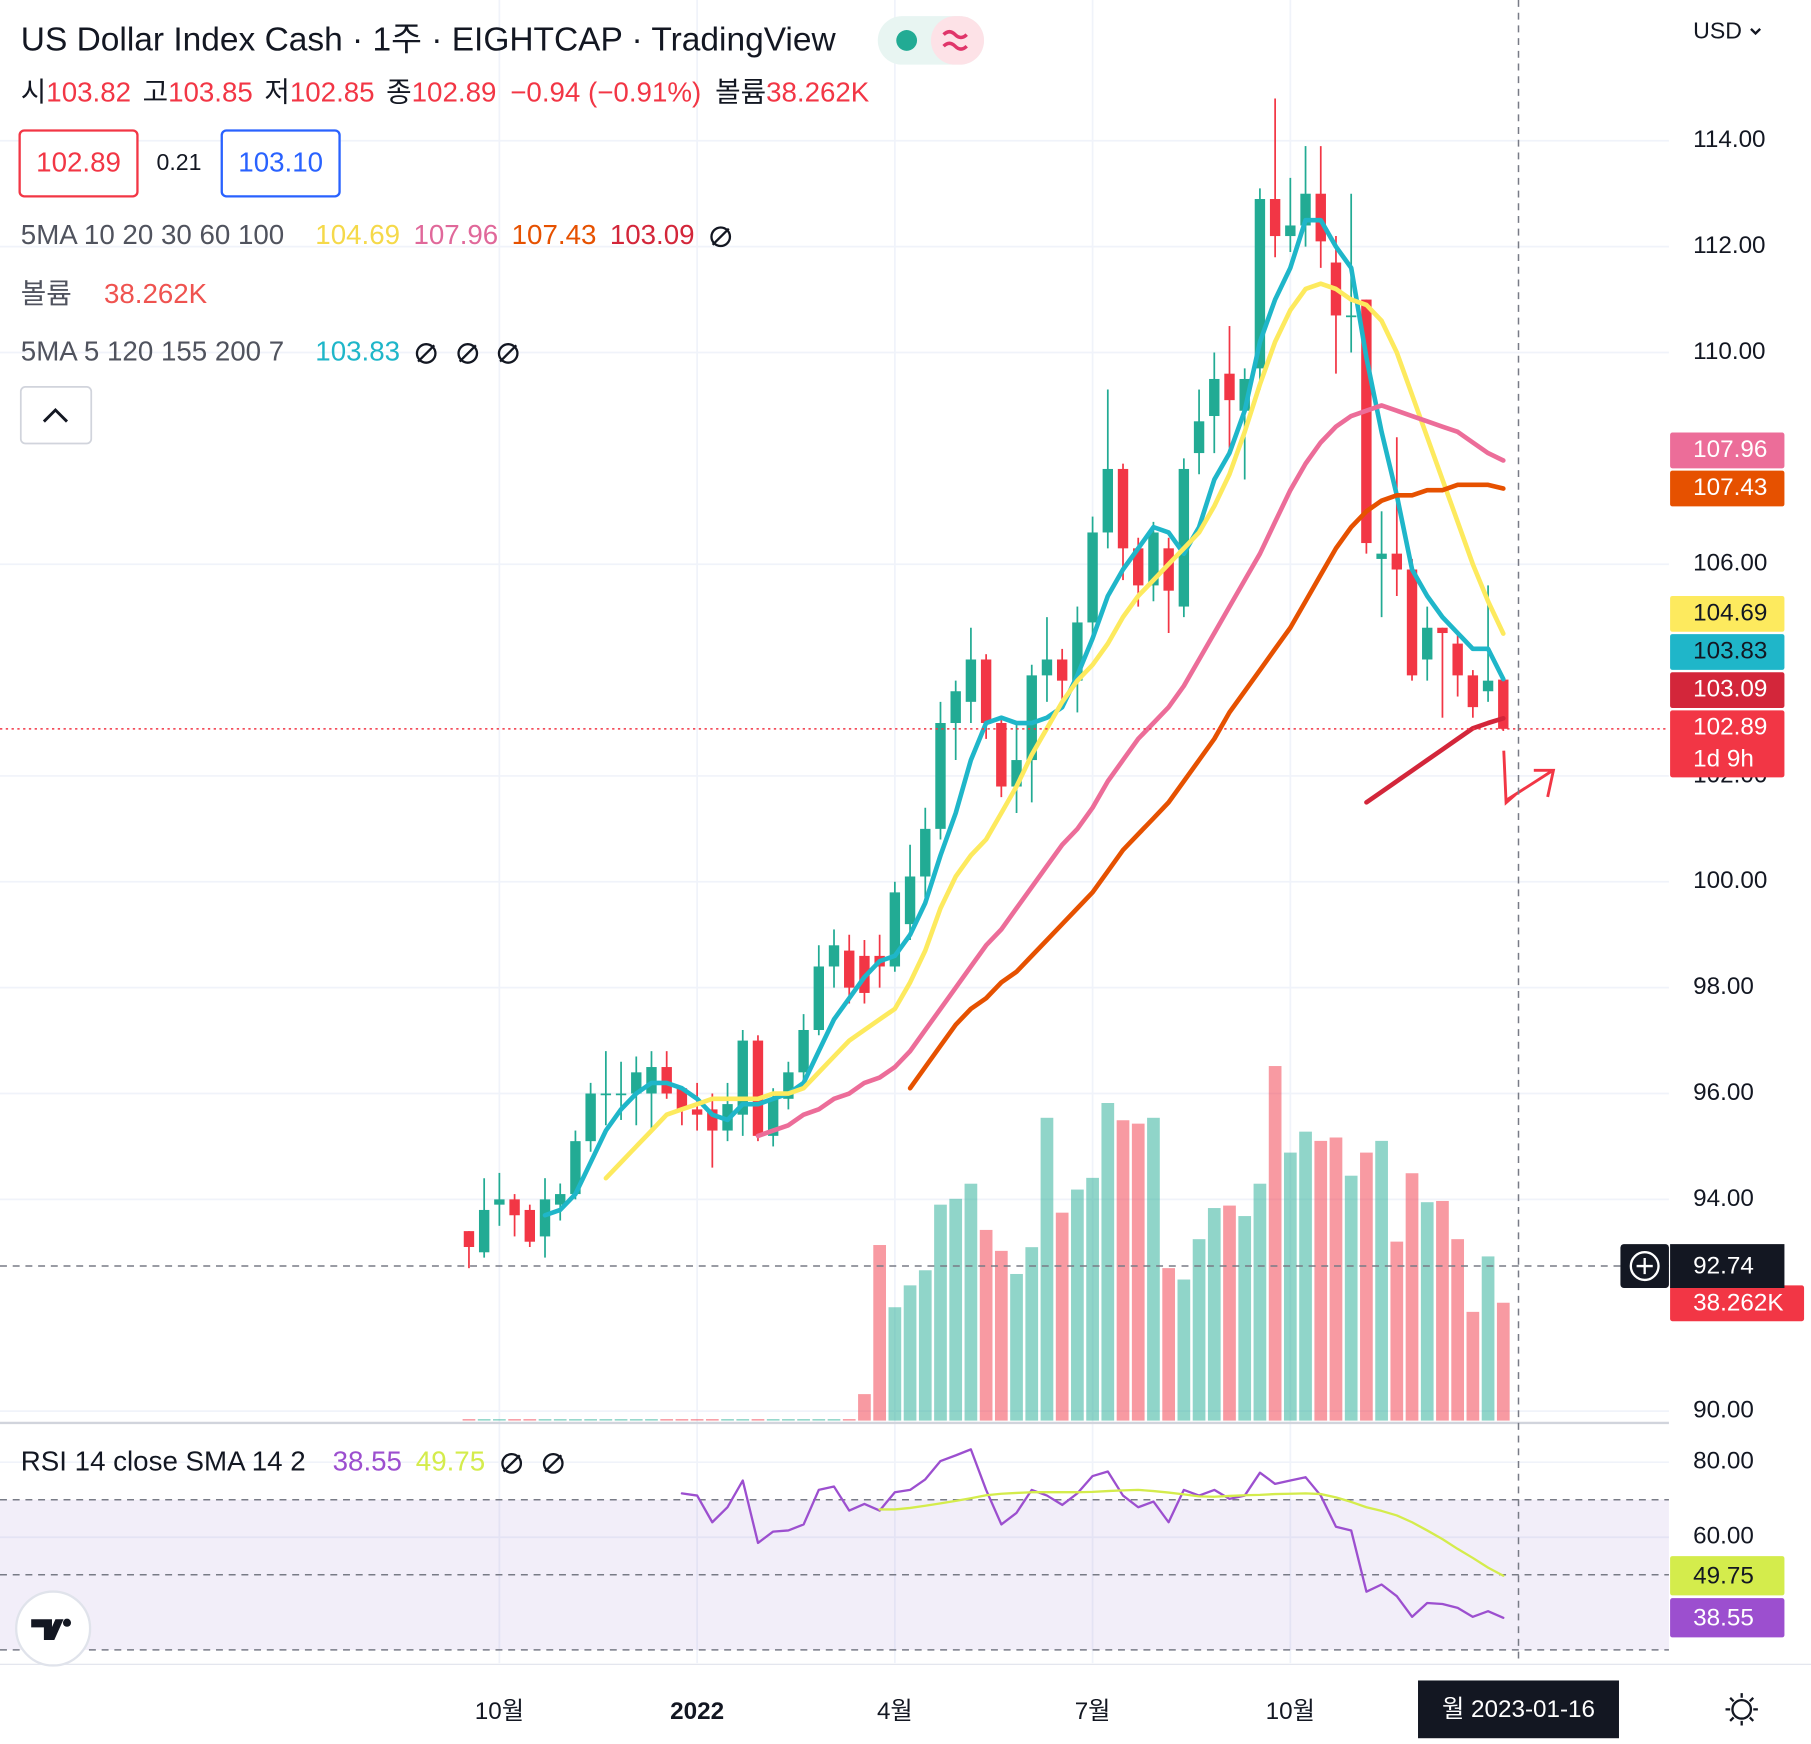  I want to click on bid-box, so click(78, 163).